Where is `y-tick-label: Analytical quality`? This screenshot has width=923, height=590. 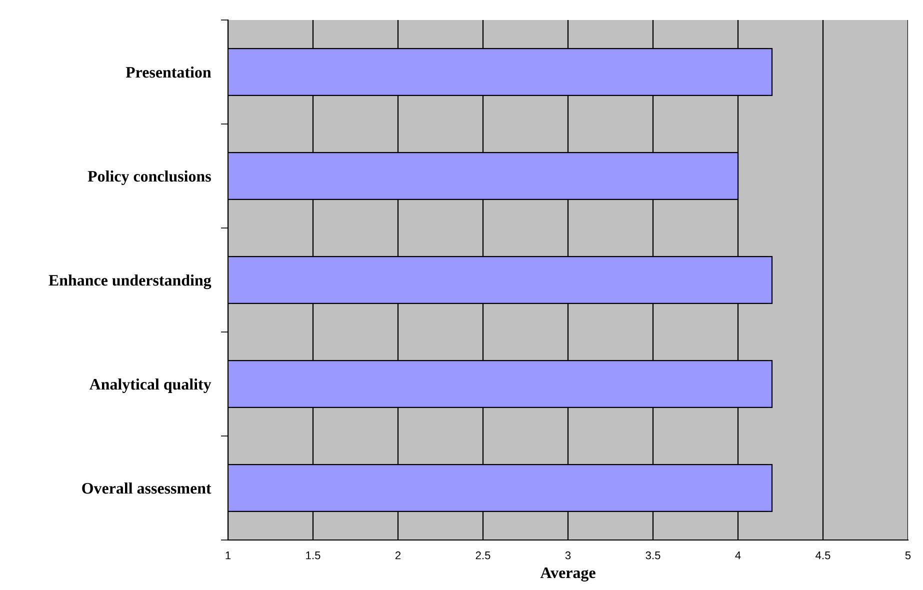 y-tick-label: Analytical quality is located at coordinates (150, 385).